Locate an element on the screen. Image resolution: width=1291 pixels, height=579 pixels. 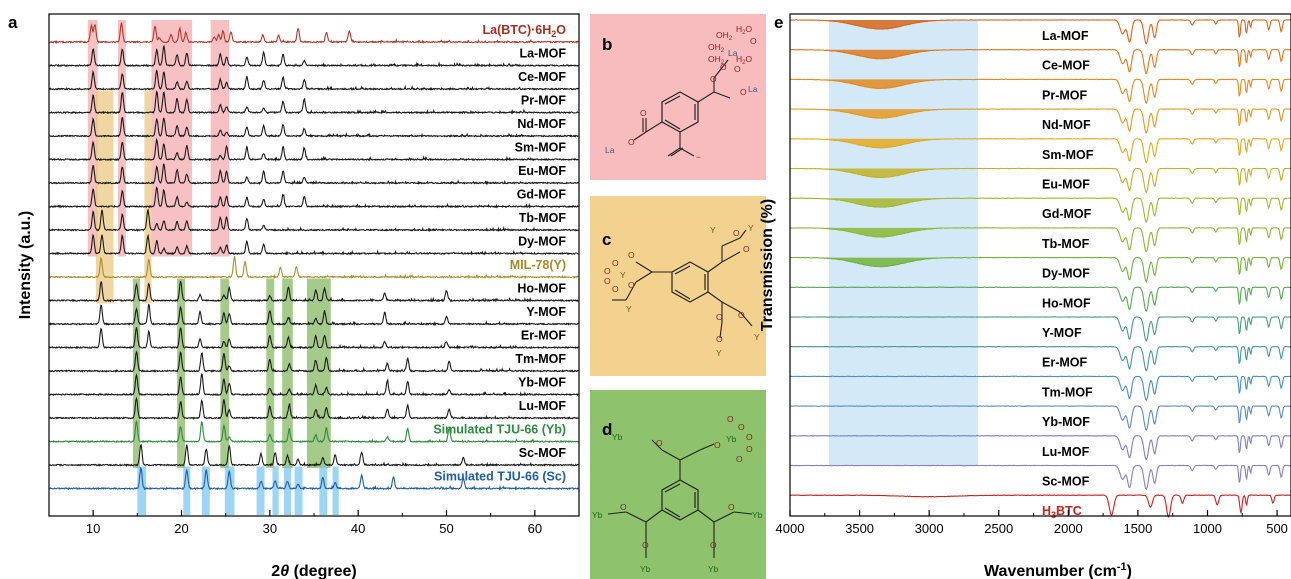
d-yb-br: Yb is located at coordinates (713, 569).